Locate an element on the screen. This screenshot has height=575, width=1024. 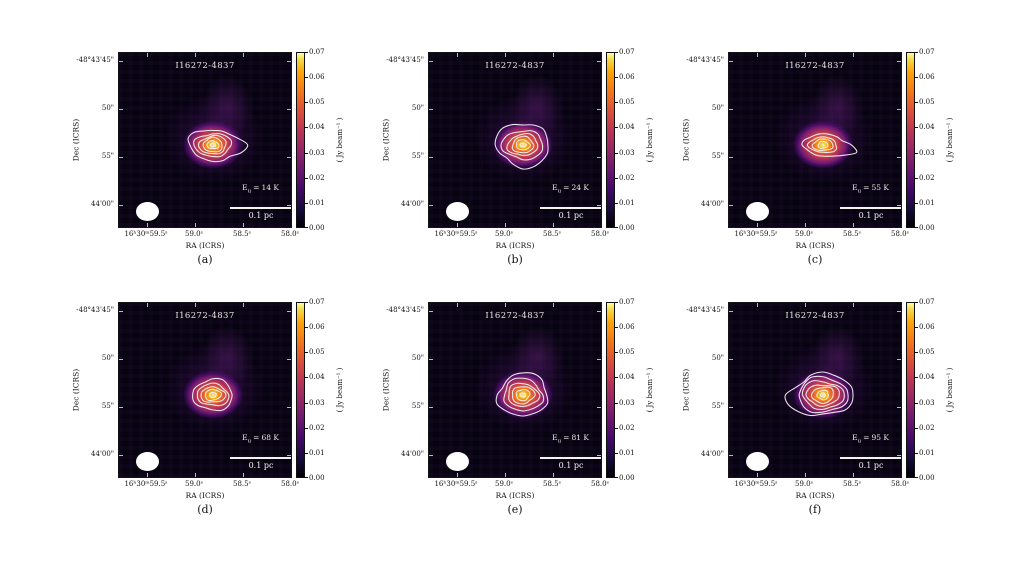
eu-label: Eu = 55 K is located at coordinates (870, 189).